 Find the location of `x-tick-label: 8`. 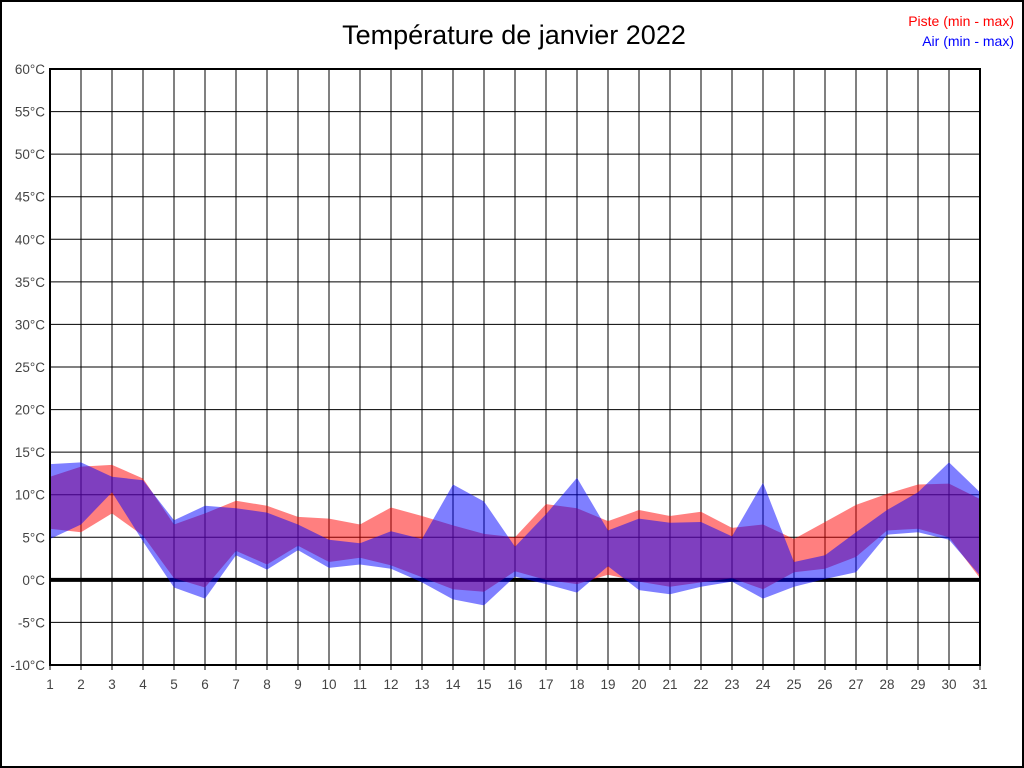

x-tick-label: 8 is located at coordinates (267, 684).